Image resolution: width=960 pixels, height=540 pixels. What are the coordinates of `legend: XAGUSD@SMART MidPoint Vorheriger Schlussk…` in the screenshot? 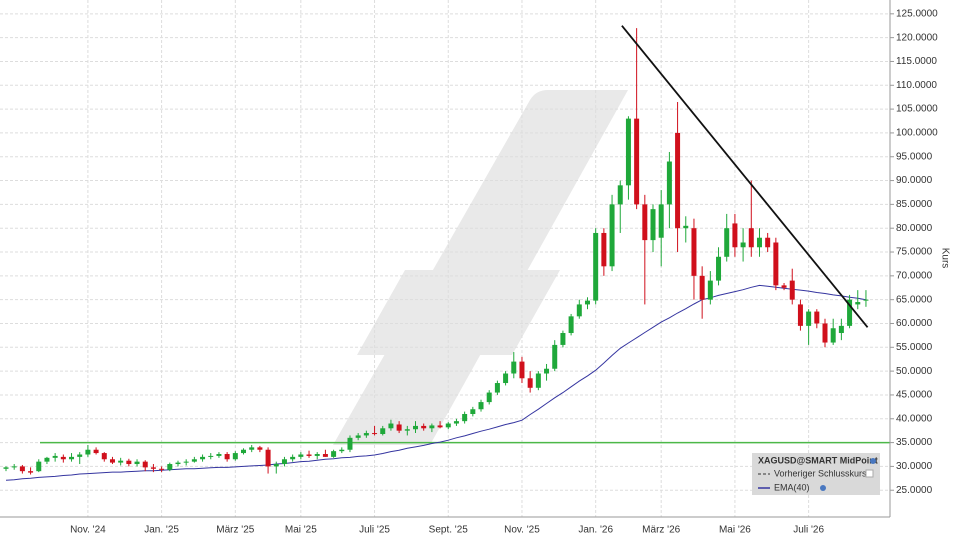 It's located at (816, 474).